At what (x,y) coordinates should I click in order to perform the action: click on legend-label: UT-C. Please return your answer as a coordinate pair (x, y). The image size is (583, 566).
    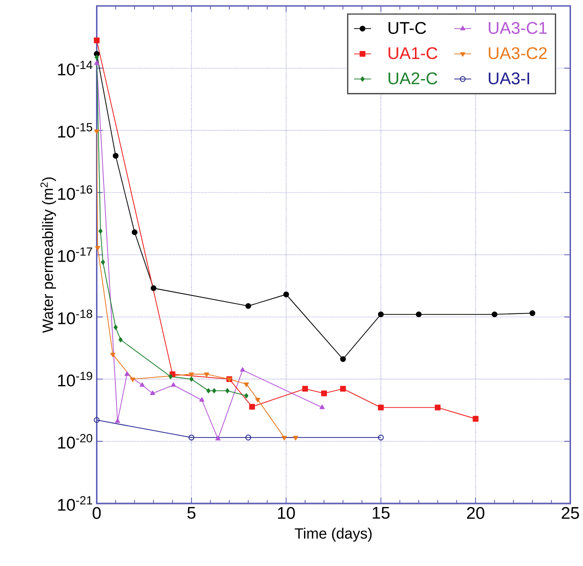
    Looking at the image, I should click on (407, 28).